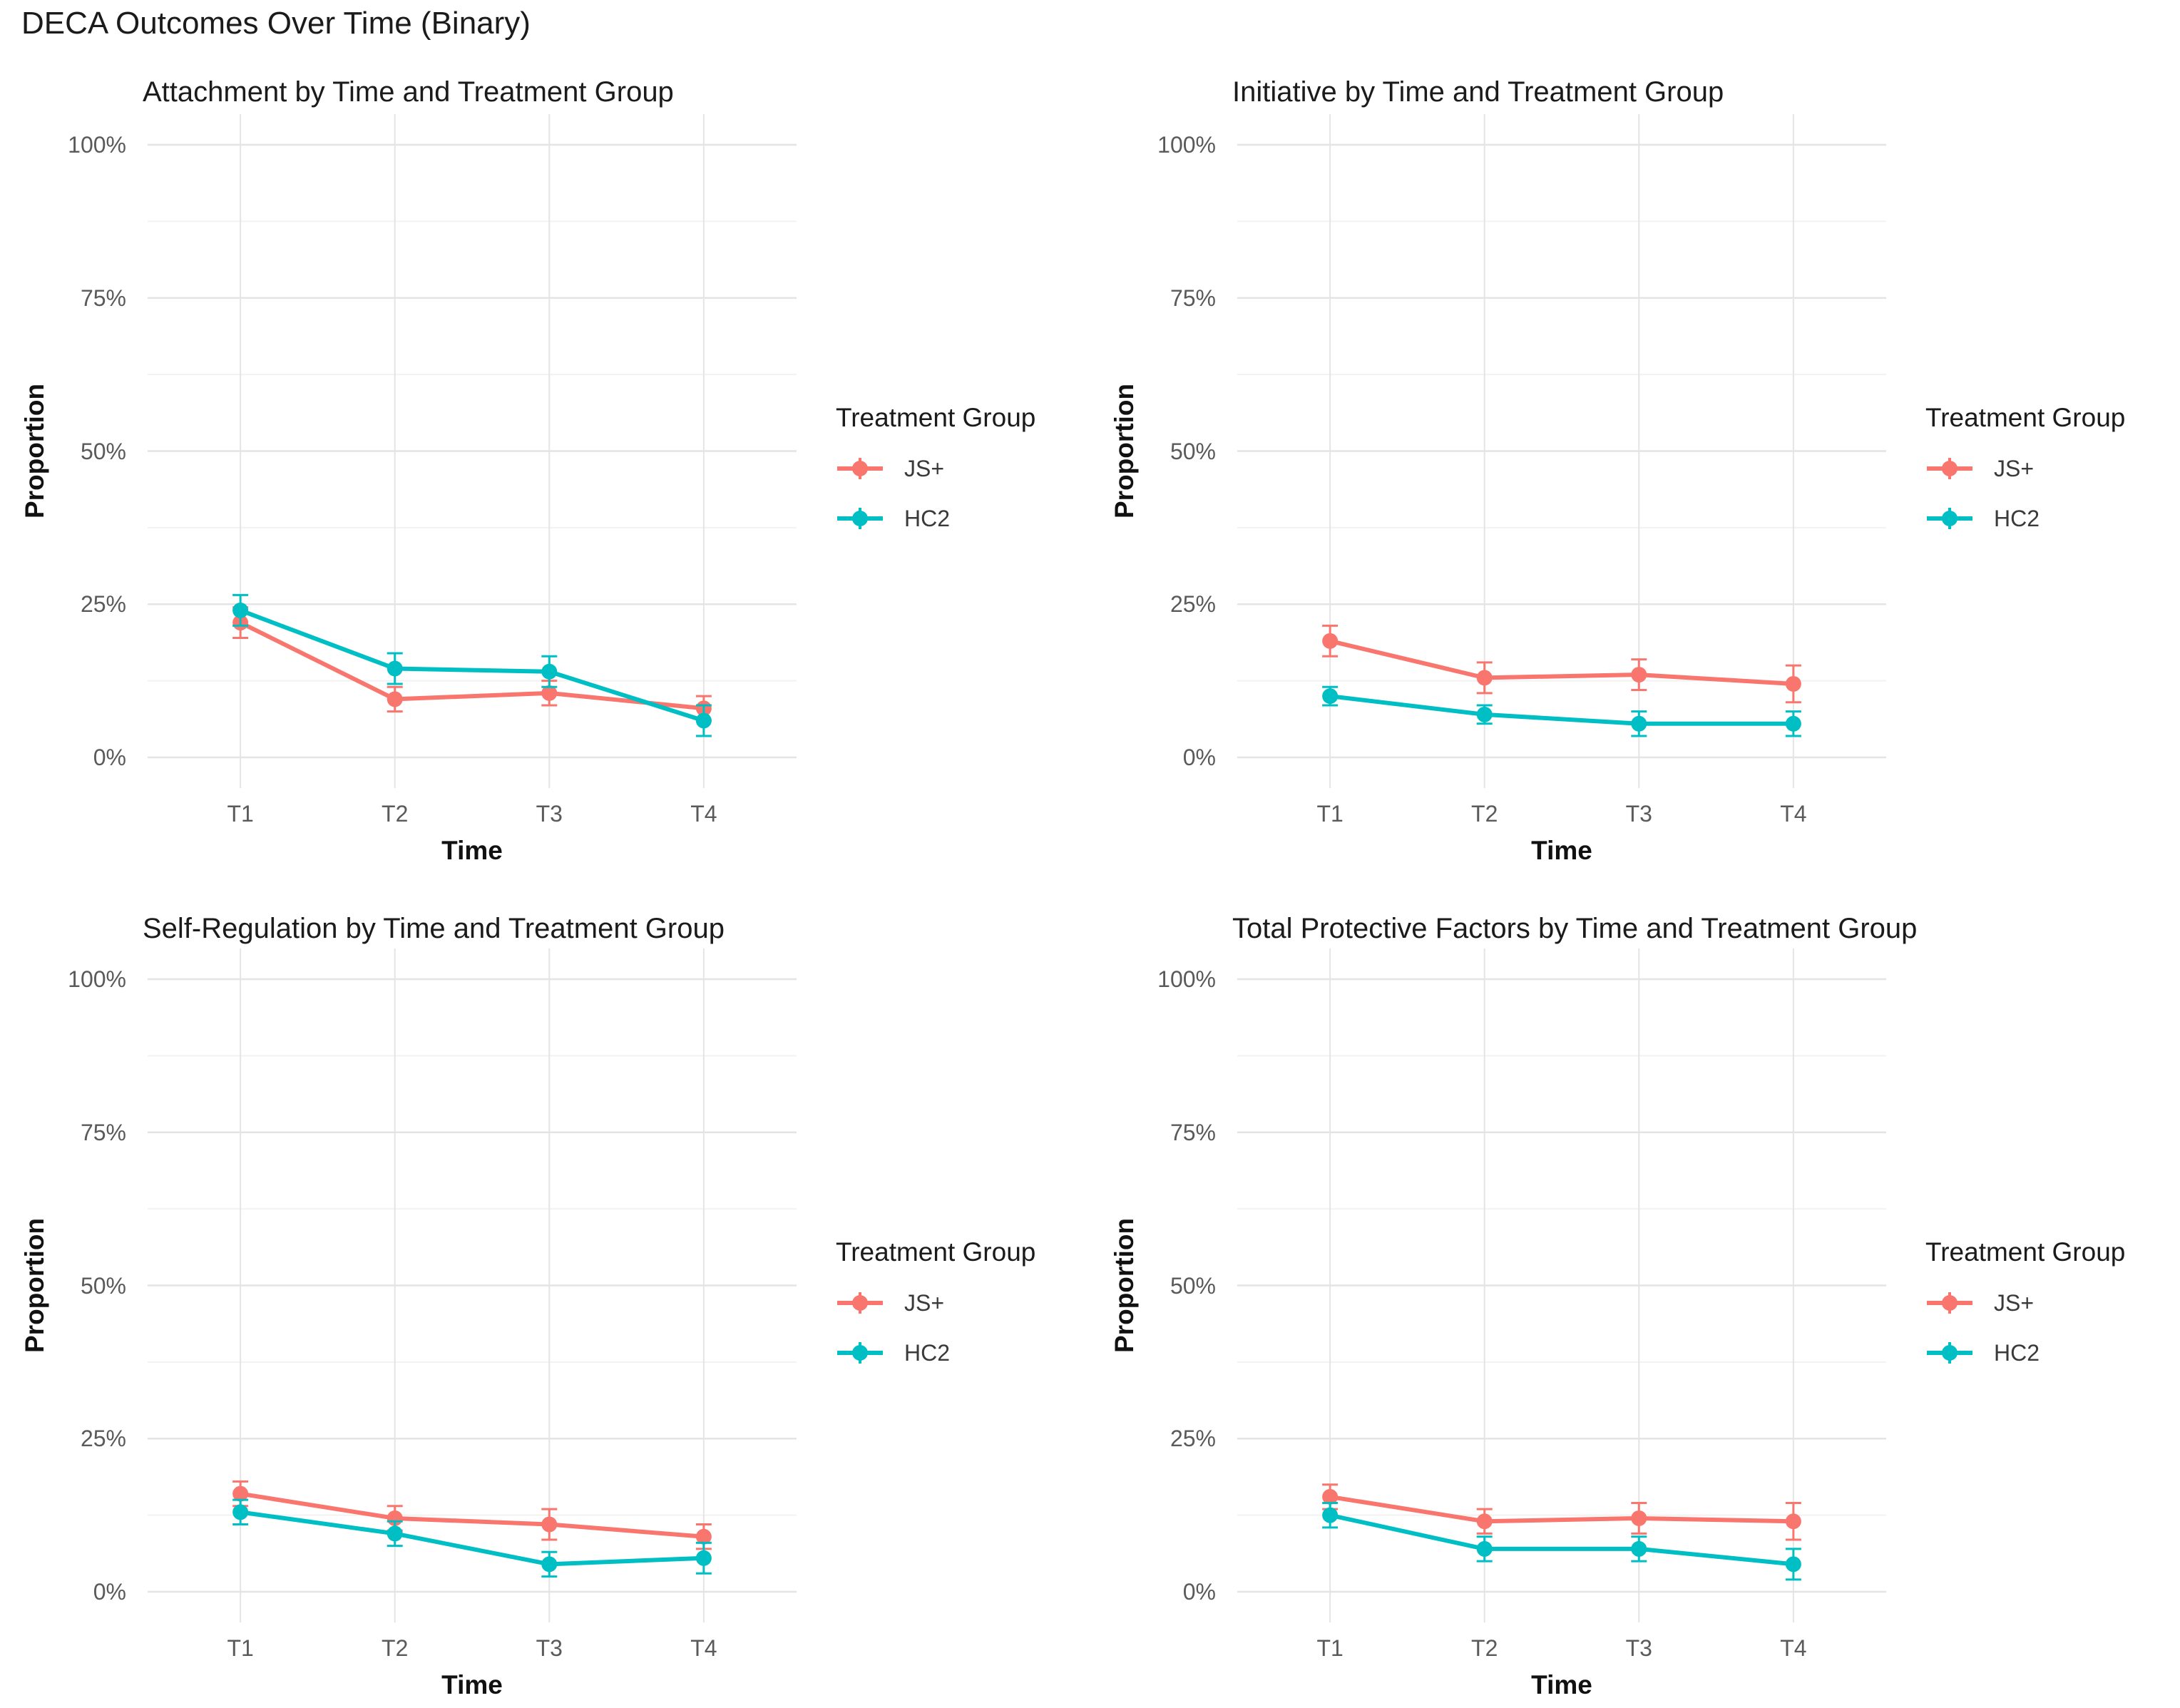 This screenshot has width=2180, height=1708. Describe the element at coordinates (103, 604) in the screenshot. I see `y-tick-label: 25%` at that location.